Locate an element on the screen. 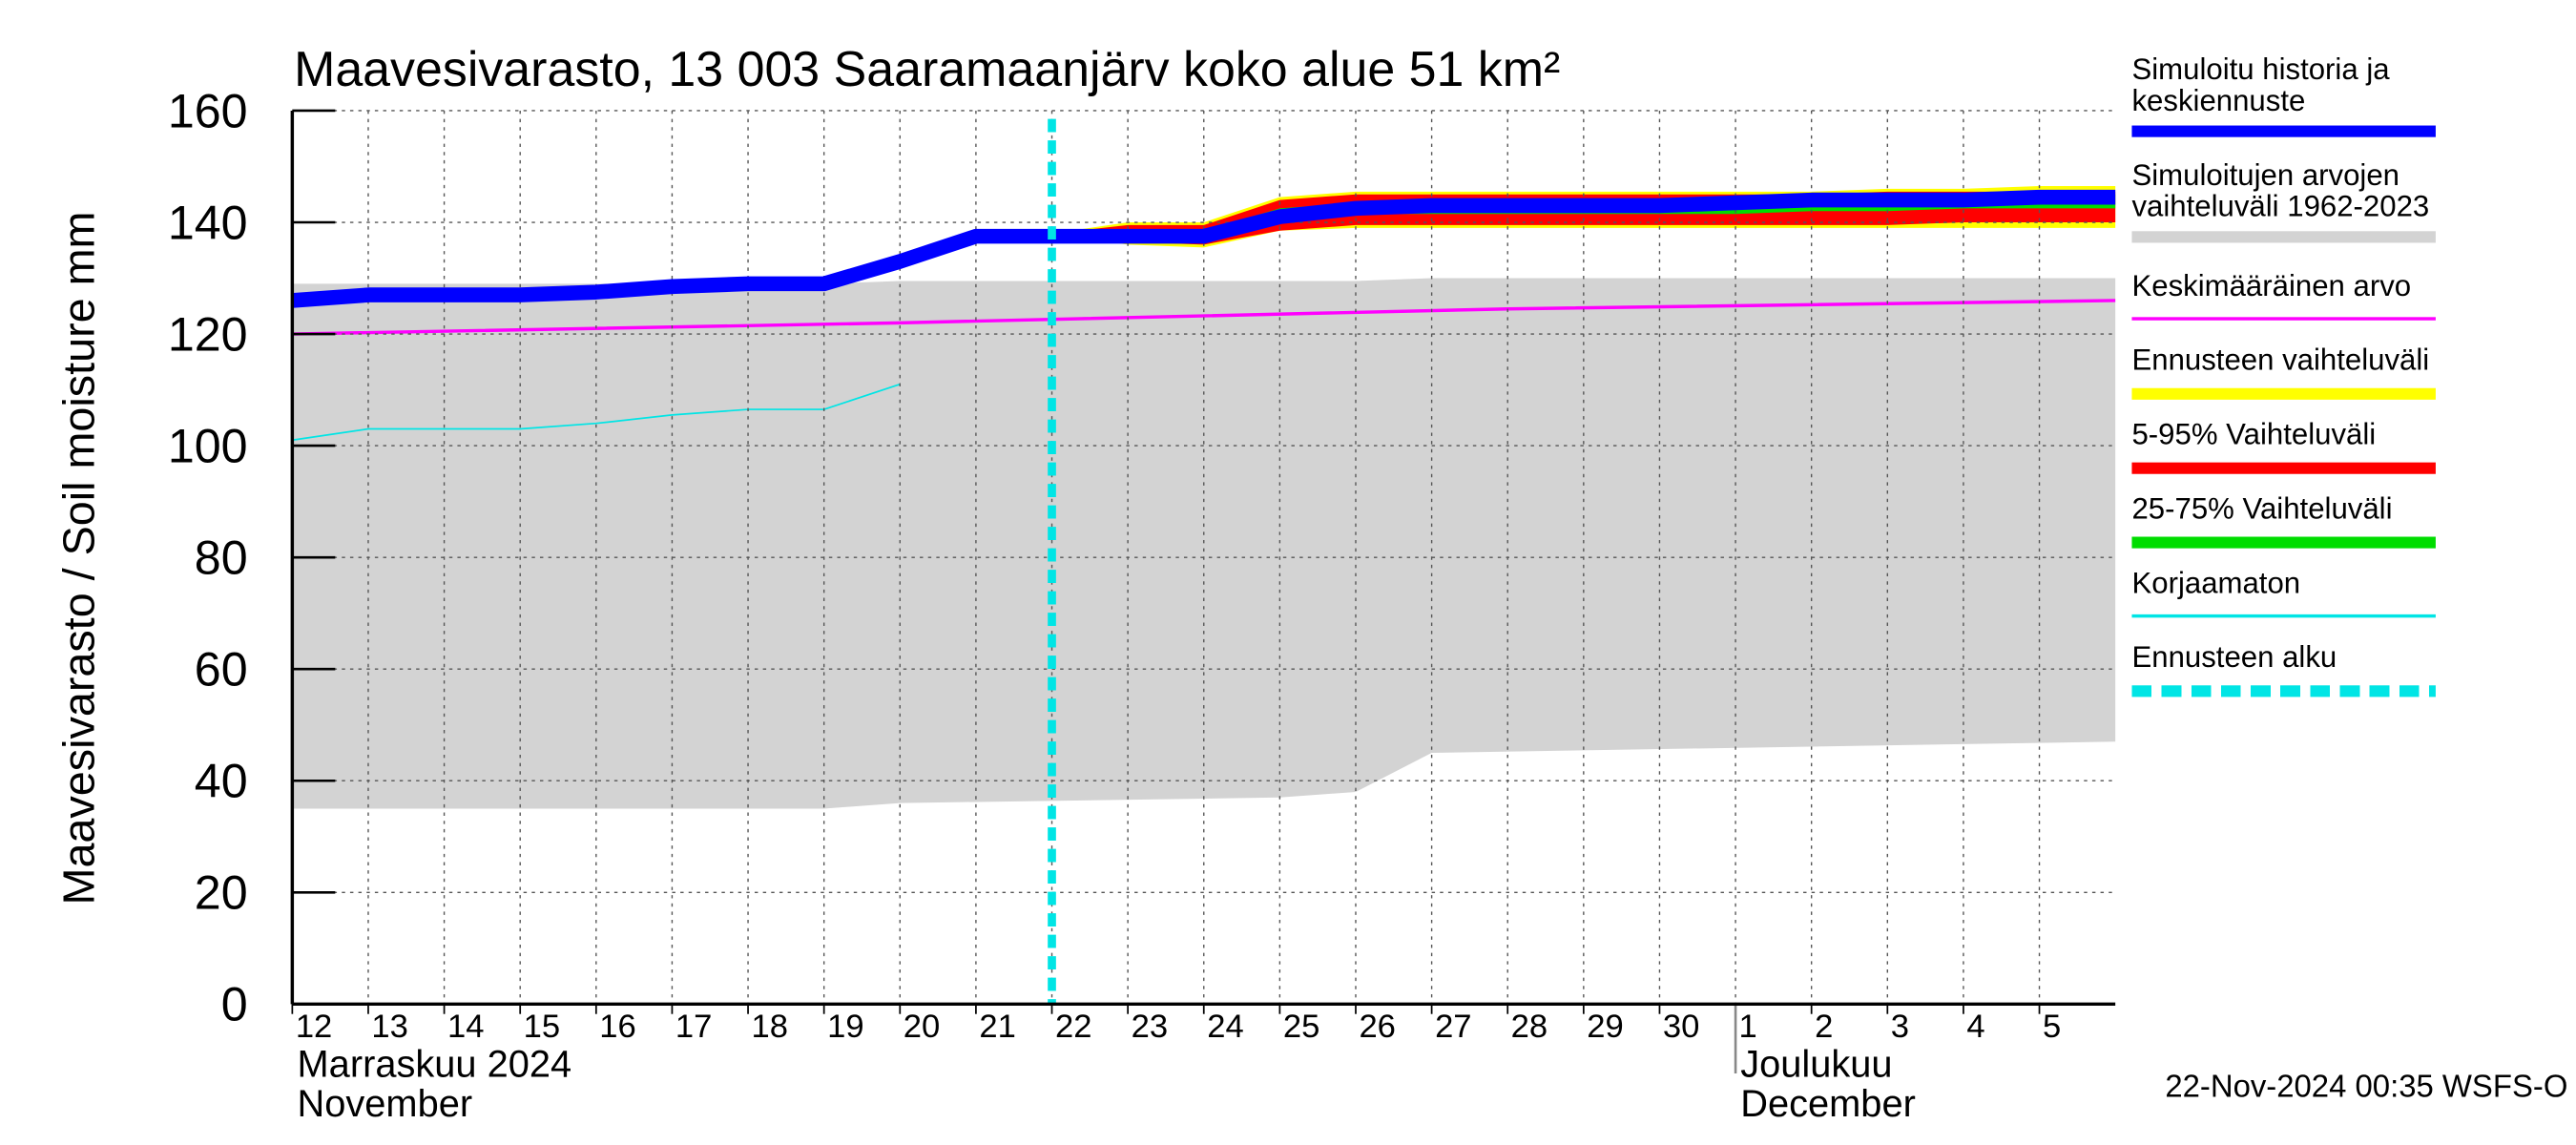  legend-label: Korjaamaton is located at coordinates (2216, 583).